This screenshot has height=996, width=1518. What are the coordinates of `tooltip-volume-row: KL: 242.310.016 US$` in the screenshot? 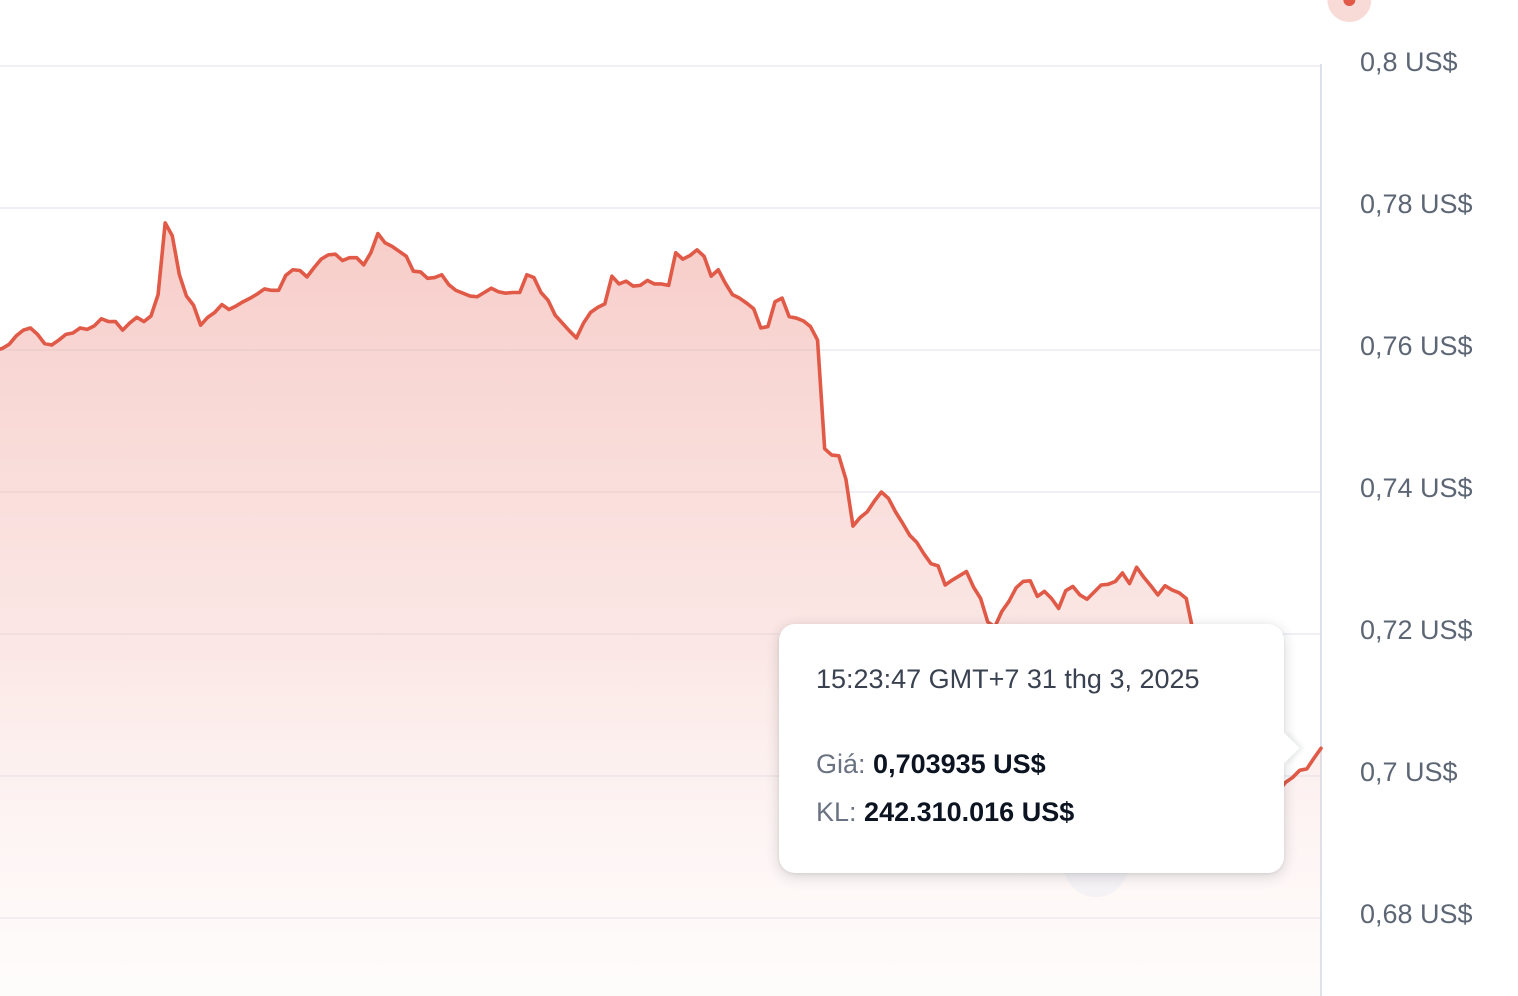 It's located at (1050, 812).